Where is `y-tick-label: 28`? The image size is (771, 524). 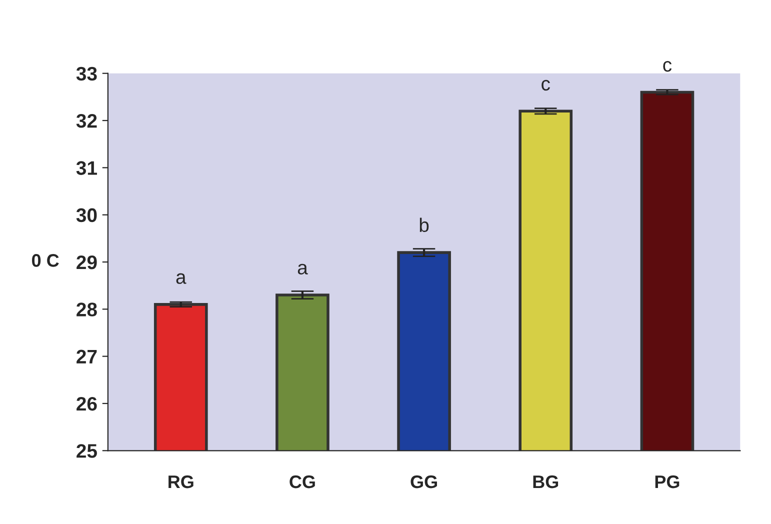
y-tick-label: 28 is located at coordinates (86, 309).